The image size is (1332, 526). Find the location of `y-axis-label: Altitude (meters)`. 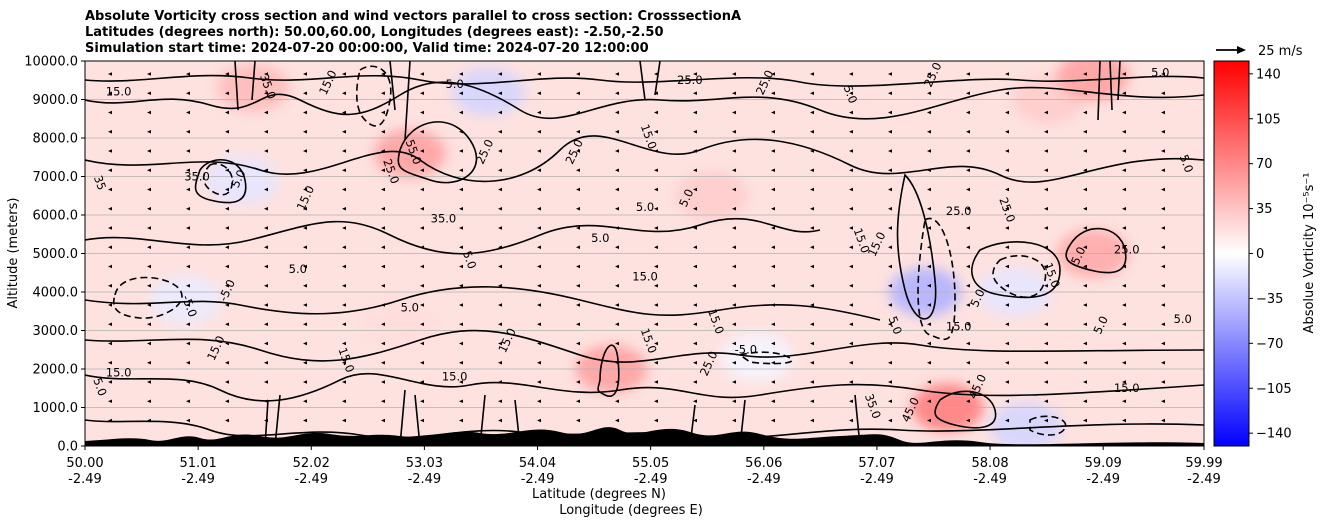

y-axis-label: Altitude (meters) is located at coordinates (13, 253).